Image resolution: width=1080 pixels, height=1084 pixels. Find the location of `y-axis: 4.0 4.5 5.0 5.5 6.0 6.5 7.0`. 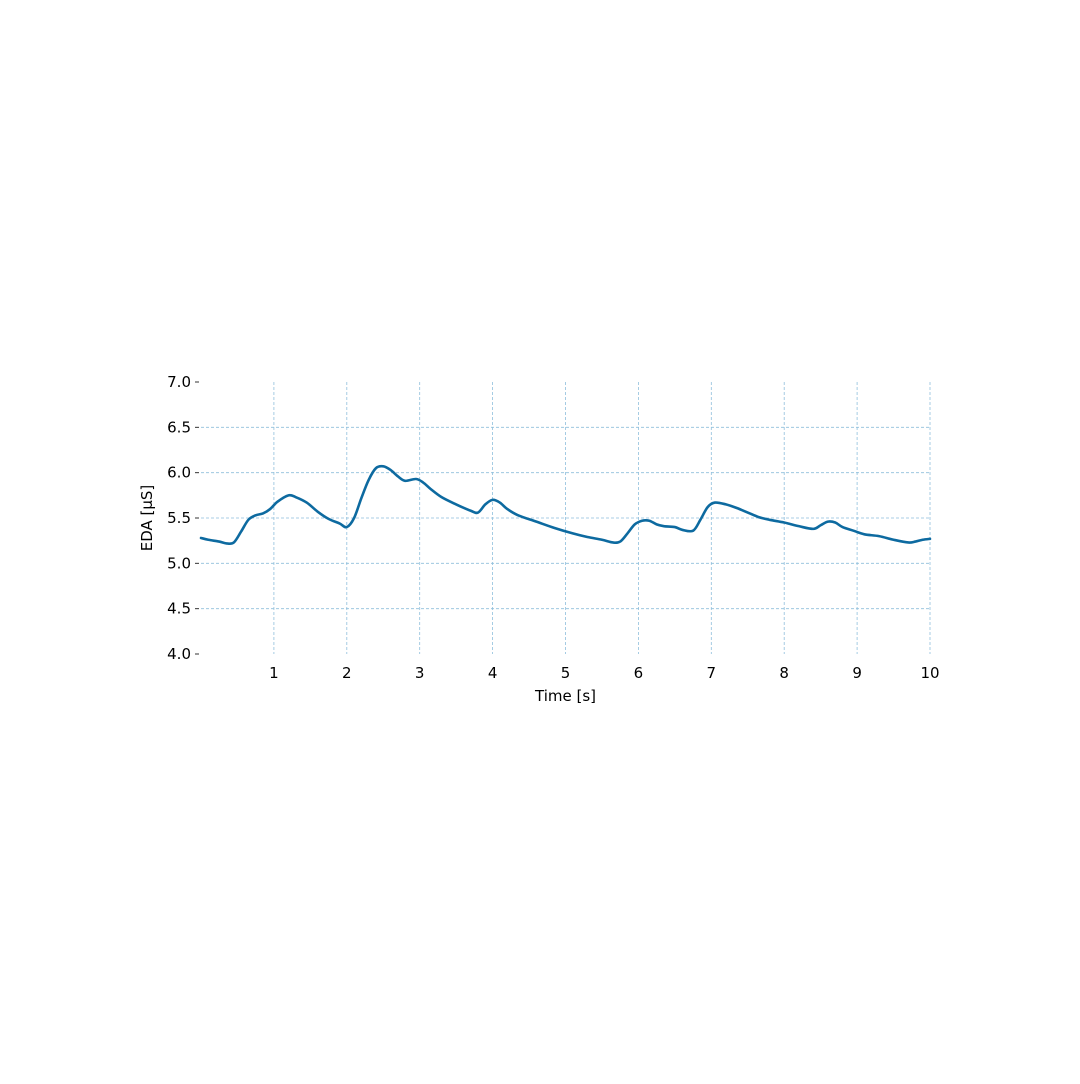

y-axis: 4.0 4.5 5.0 5.5 6.0 6.5 7.0 is located at coordinates (183, 518).